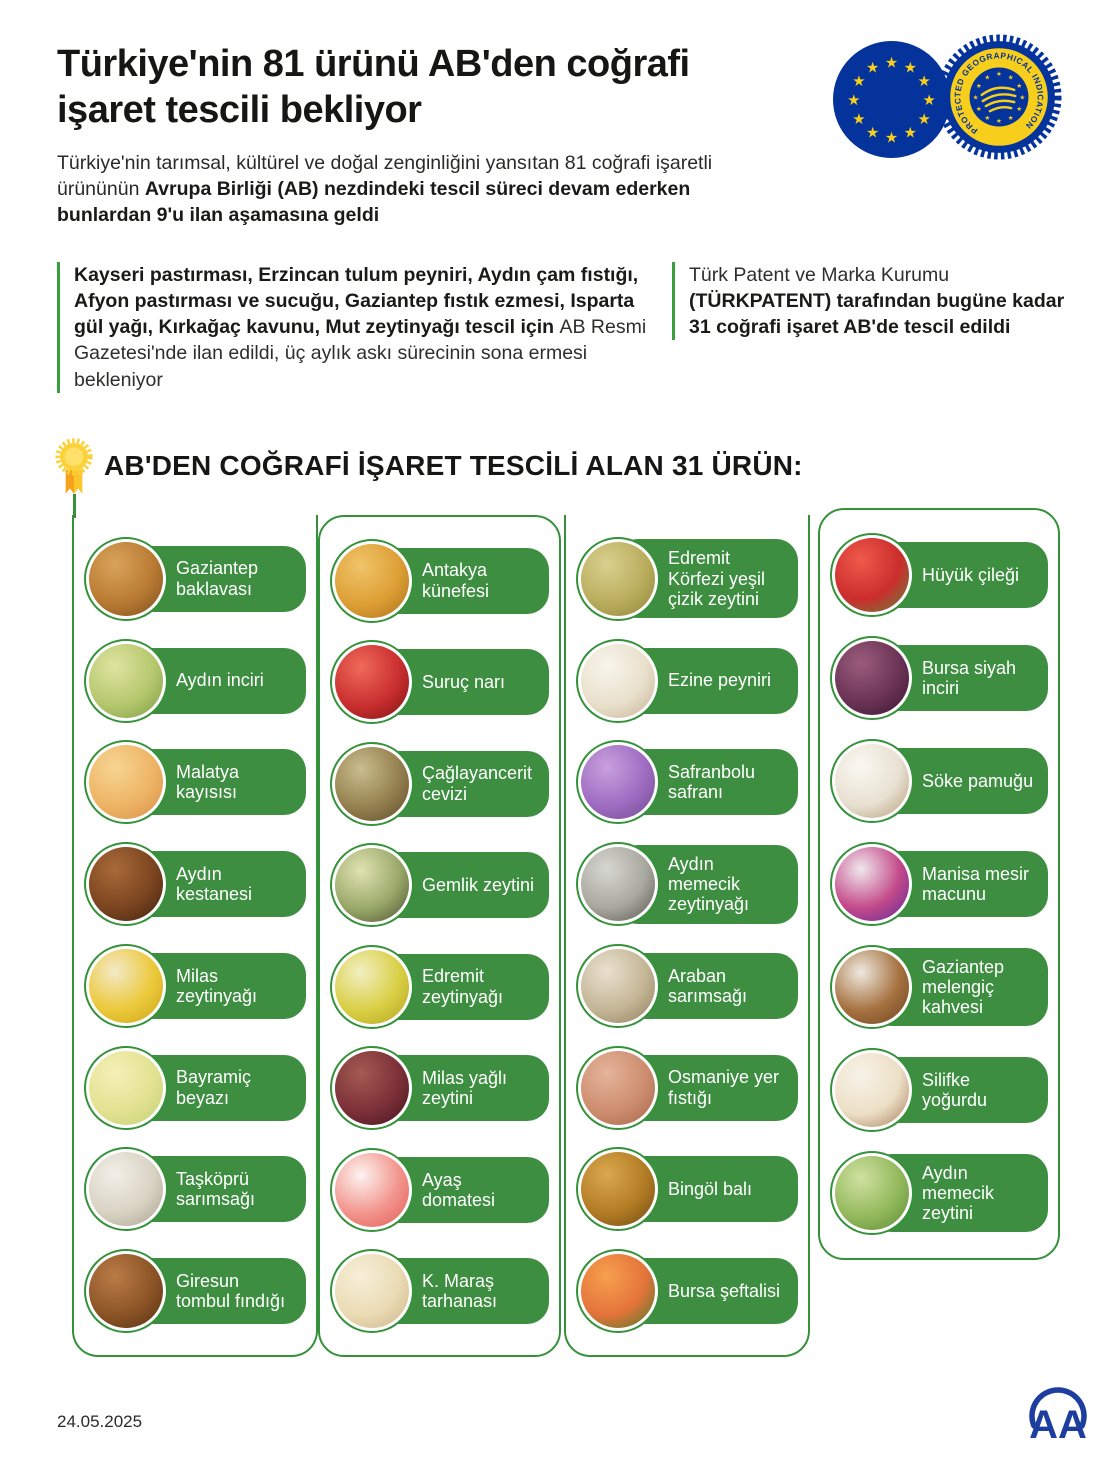  I want to click on product-item: Gaziantep melengiç kahvesi, so click(939, 987).